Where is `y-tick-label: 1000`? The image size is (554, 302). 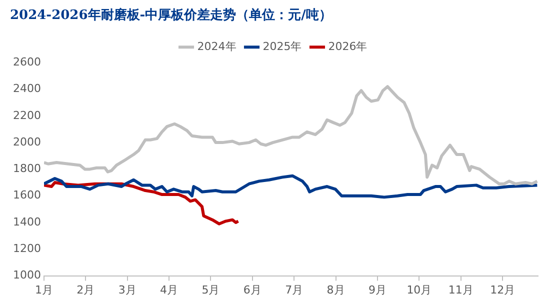 y-tick-label: 1000 is located at coordinates (26, 275).